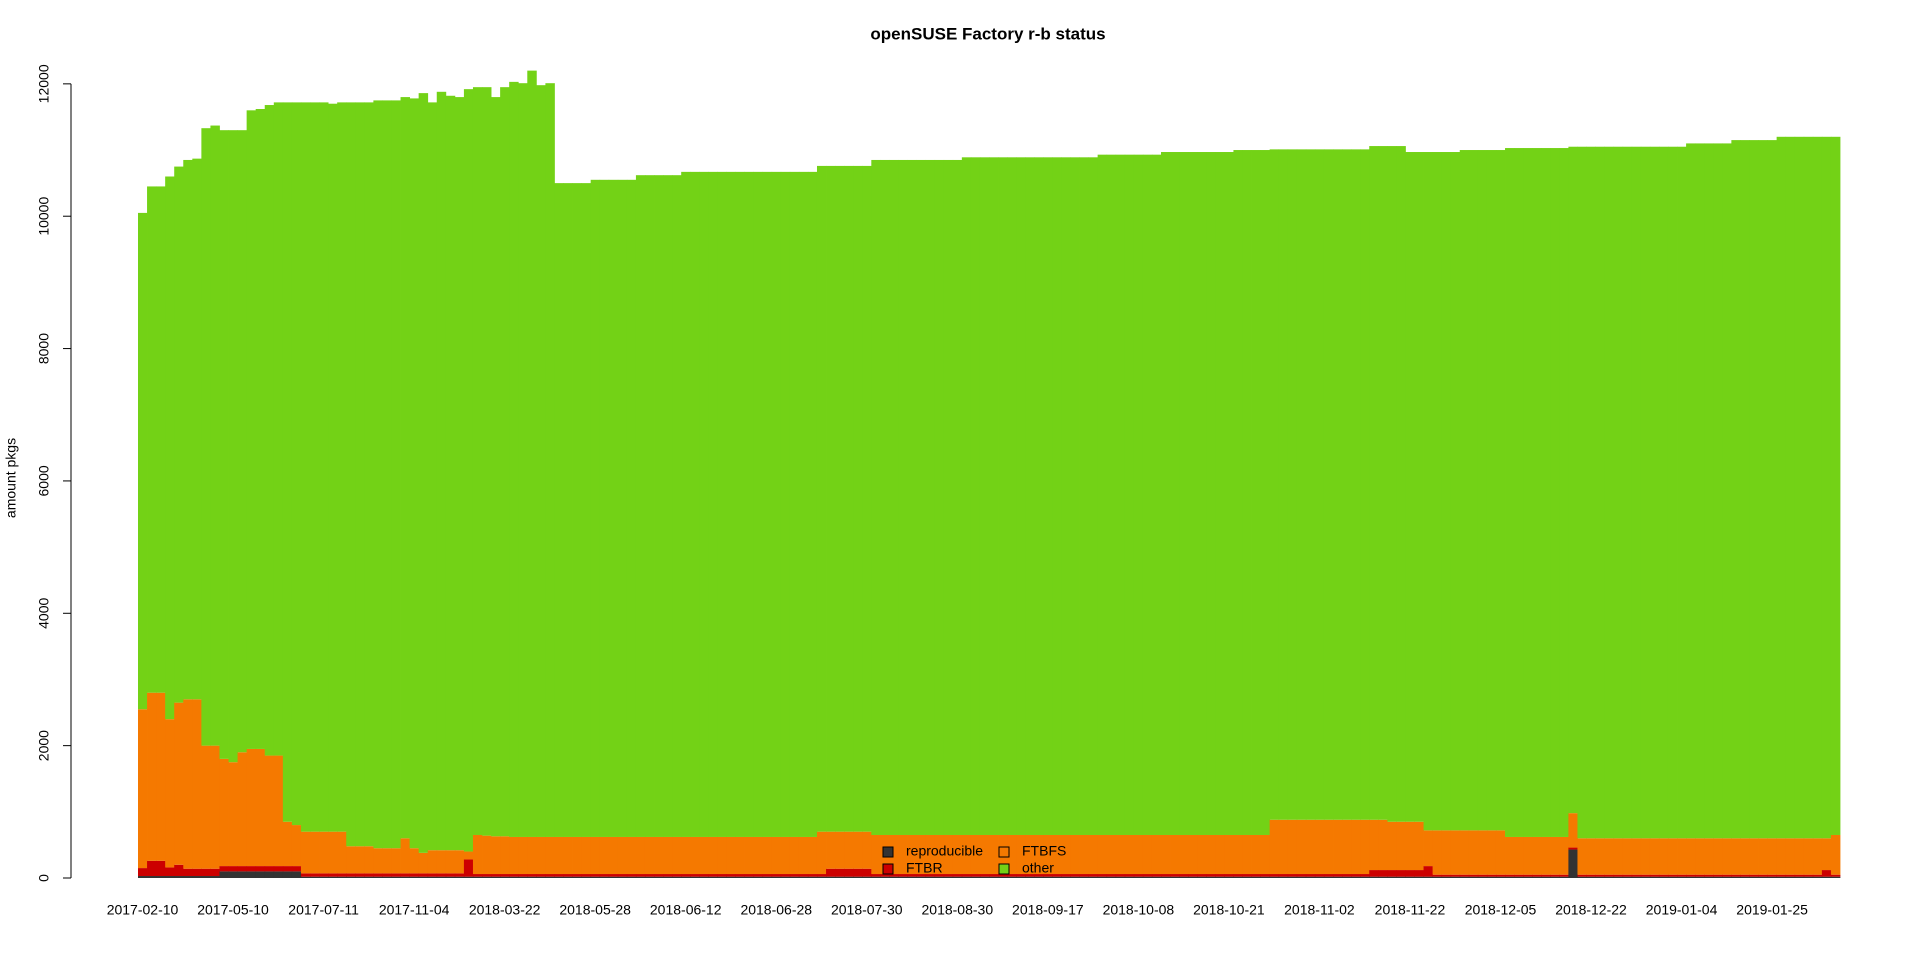  I want to click on x-tick-label: 2017-11-04, so click(414, 910).